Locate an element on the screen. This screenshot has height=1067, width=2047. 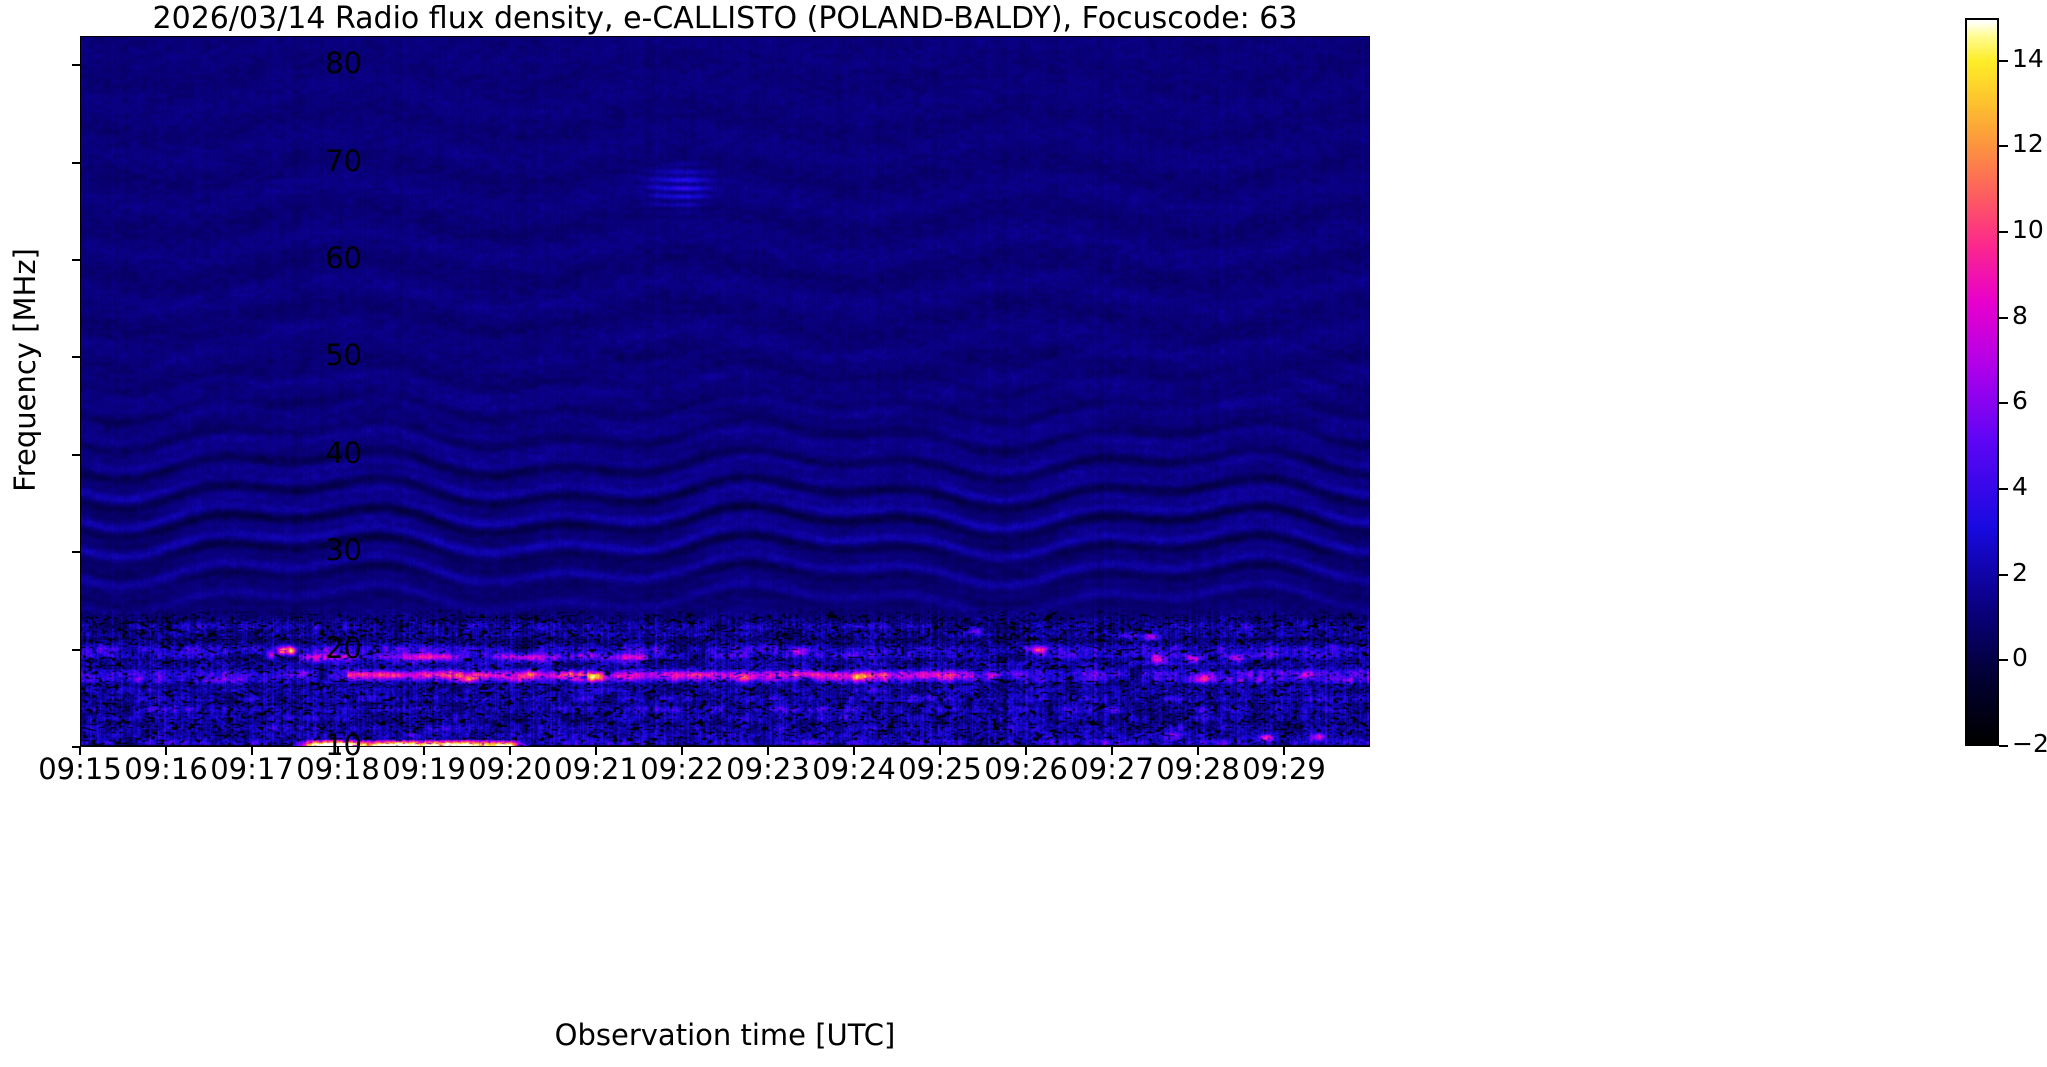
colorbar-tick-label: 14 is located at coordinates (2028, 58).